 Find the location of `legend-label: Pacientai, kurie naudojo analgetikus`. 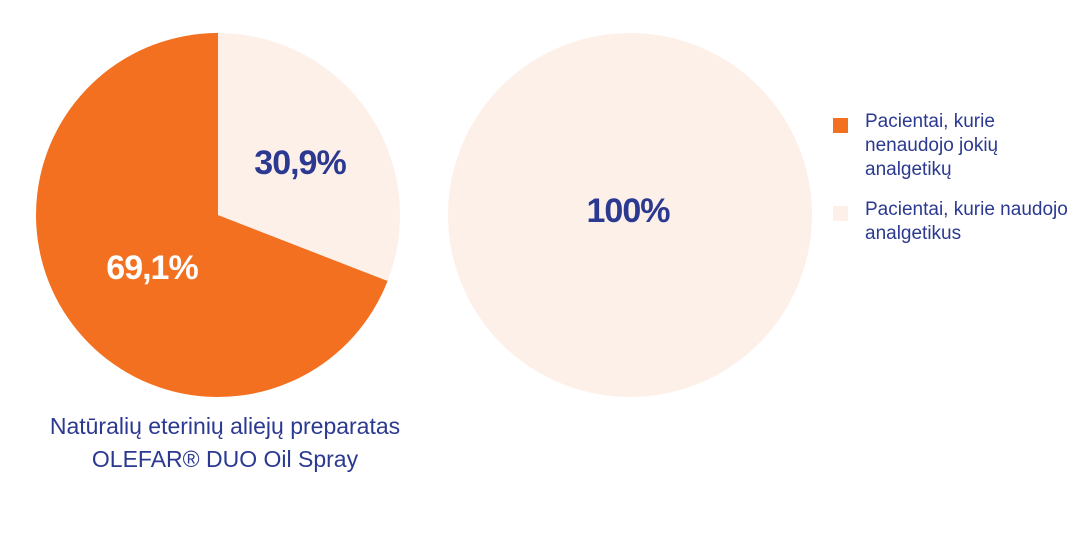

legend-label: Pacientai, kurie naudojo analgetikus is located at coordinates (966, 221).